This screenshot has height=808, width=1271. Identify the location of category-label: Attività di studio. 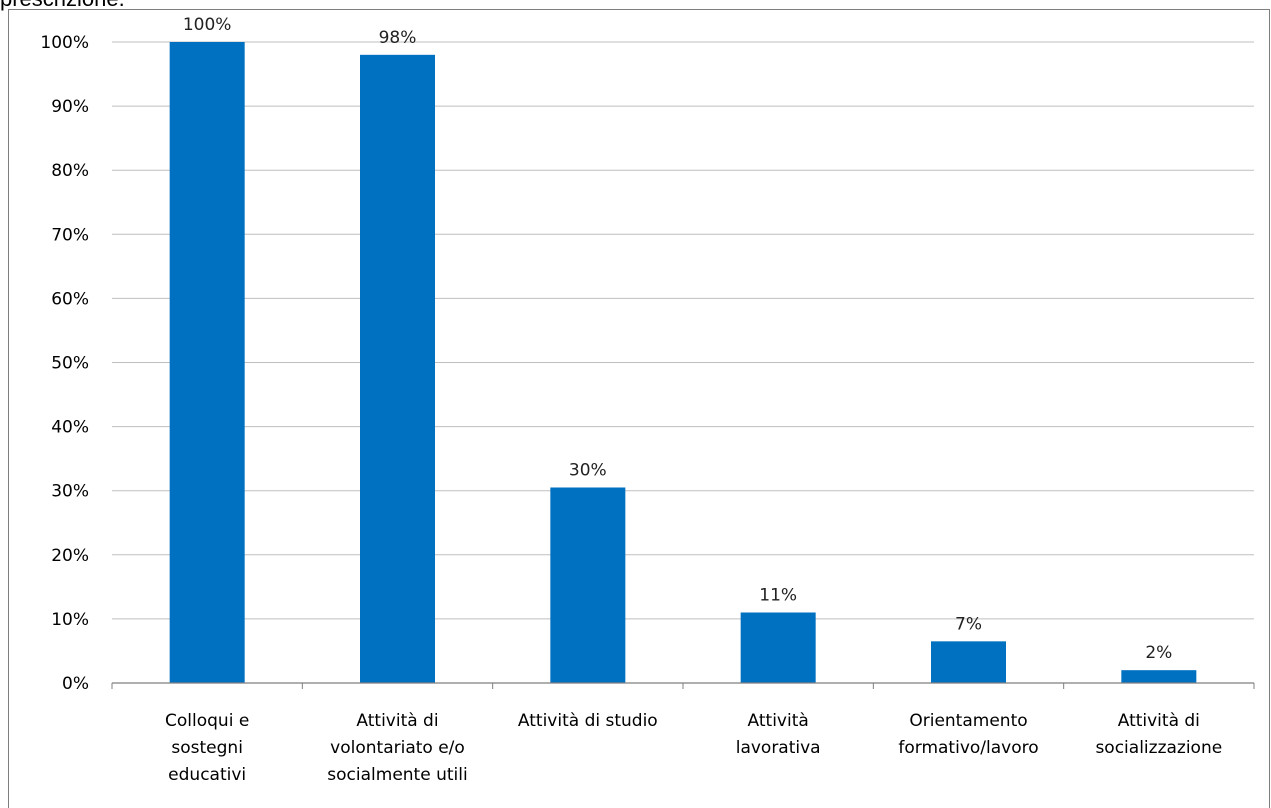
(588, 721).